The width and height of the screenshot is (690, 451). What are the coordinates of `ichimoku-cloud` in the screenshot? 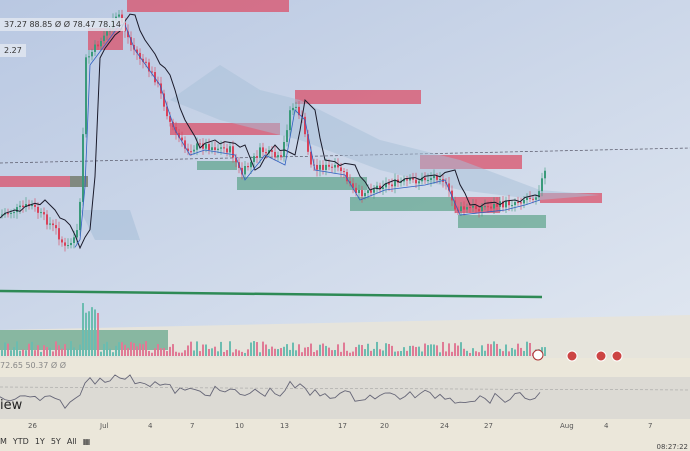 It's located at (110, 225).